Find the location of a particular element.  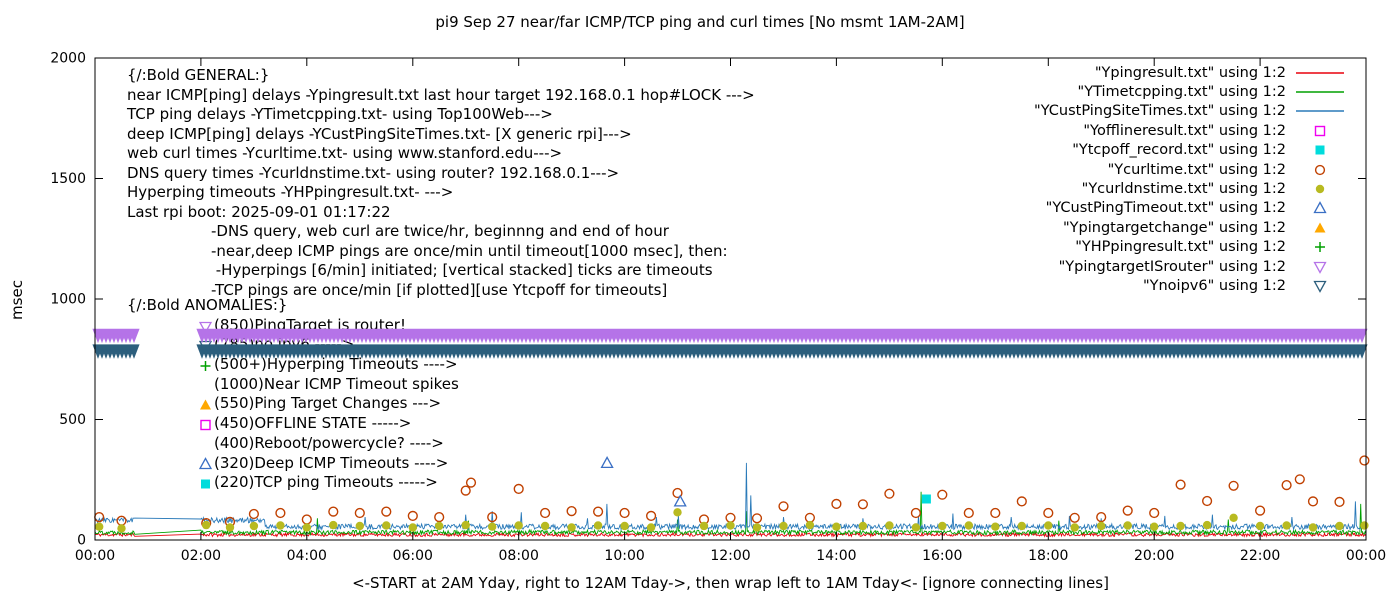

cyan-filled-square-icon is located at coordinates (1320, 150).